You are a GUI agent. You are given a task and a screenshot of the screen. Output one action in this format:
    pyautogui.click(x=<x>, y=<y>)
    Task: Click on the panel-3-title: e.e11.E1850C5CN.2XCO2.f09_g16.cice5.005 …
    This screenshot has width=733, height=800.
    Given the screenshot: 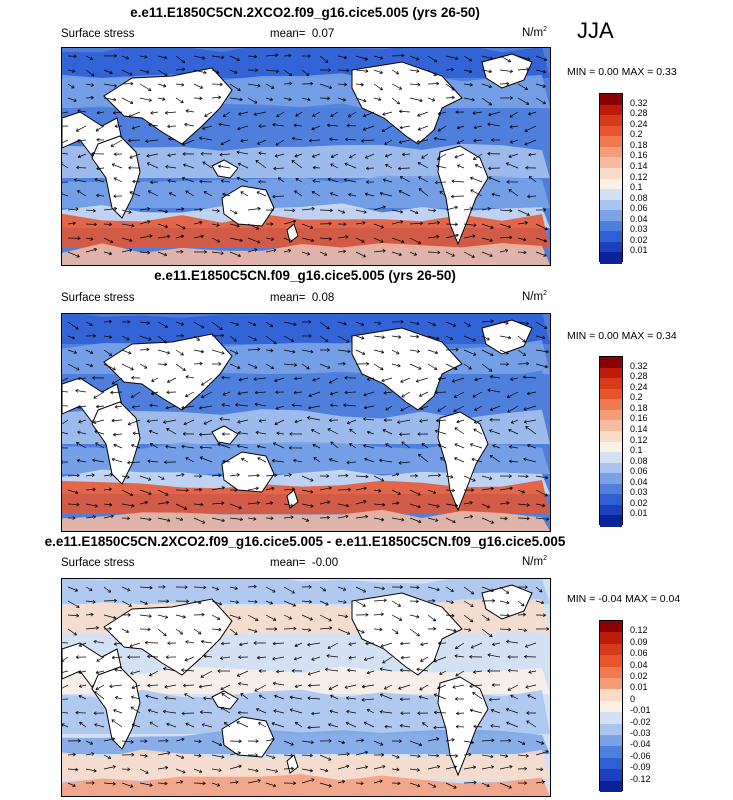 What is the action you would take?
    pyautogui.click(x=305, y=541)
    